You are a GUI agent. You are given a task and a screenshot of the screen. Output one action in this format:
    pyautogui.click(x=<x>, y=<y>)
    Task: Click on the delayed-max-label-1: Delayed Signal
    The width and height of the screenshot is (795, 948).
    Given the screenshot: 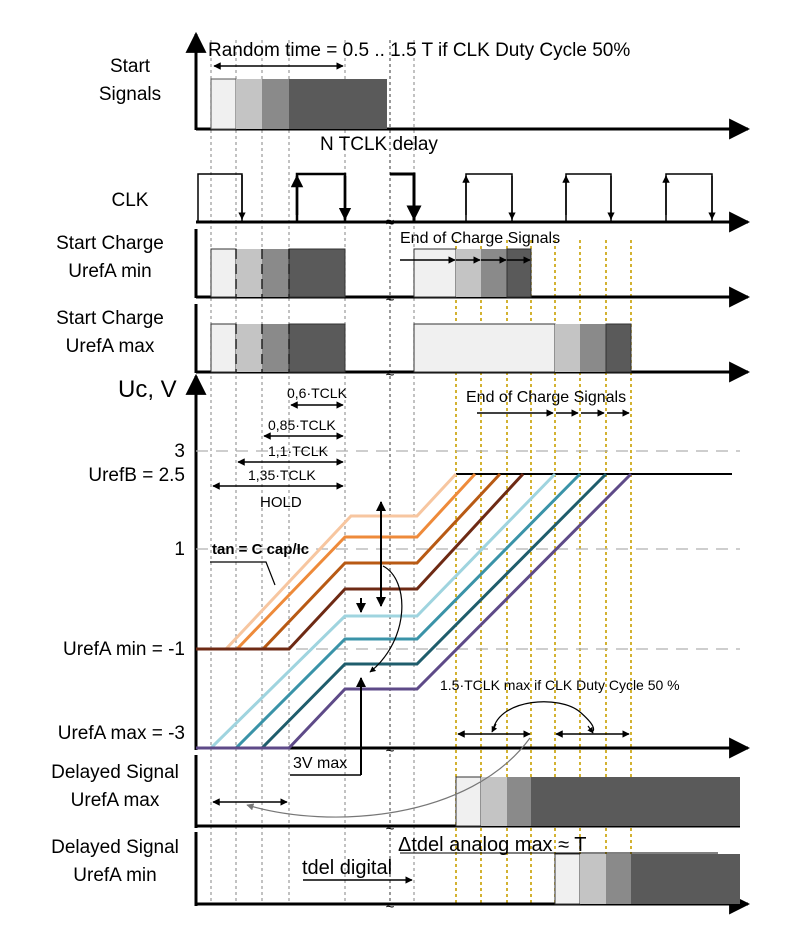 What is the action you would take?
    pyautogui.click(x=115, y=772)
    